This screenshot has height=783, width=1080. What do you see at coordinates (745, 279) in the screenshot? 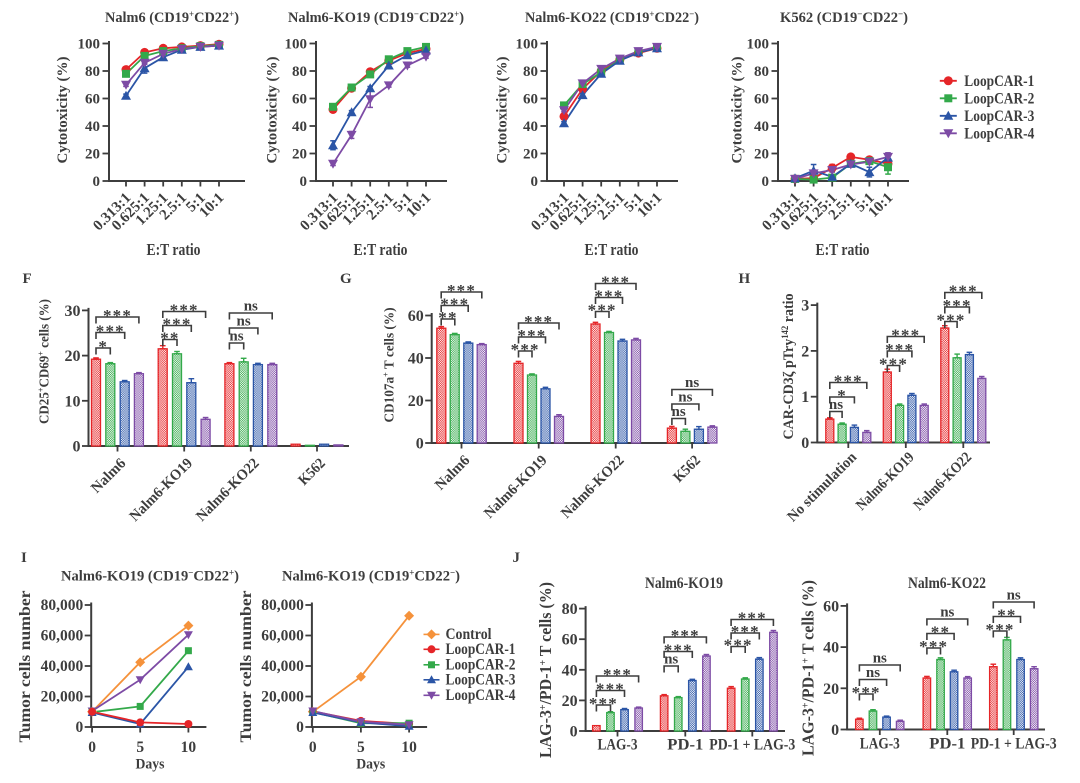
I see `svg-text: H` at bounding box center [745, 279].